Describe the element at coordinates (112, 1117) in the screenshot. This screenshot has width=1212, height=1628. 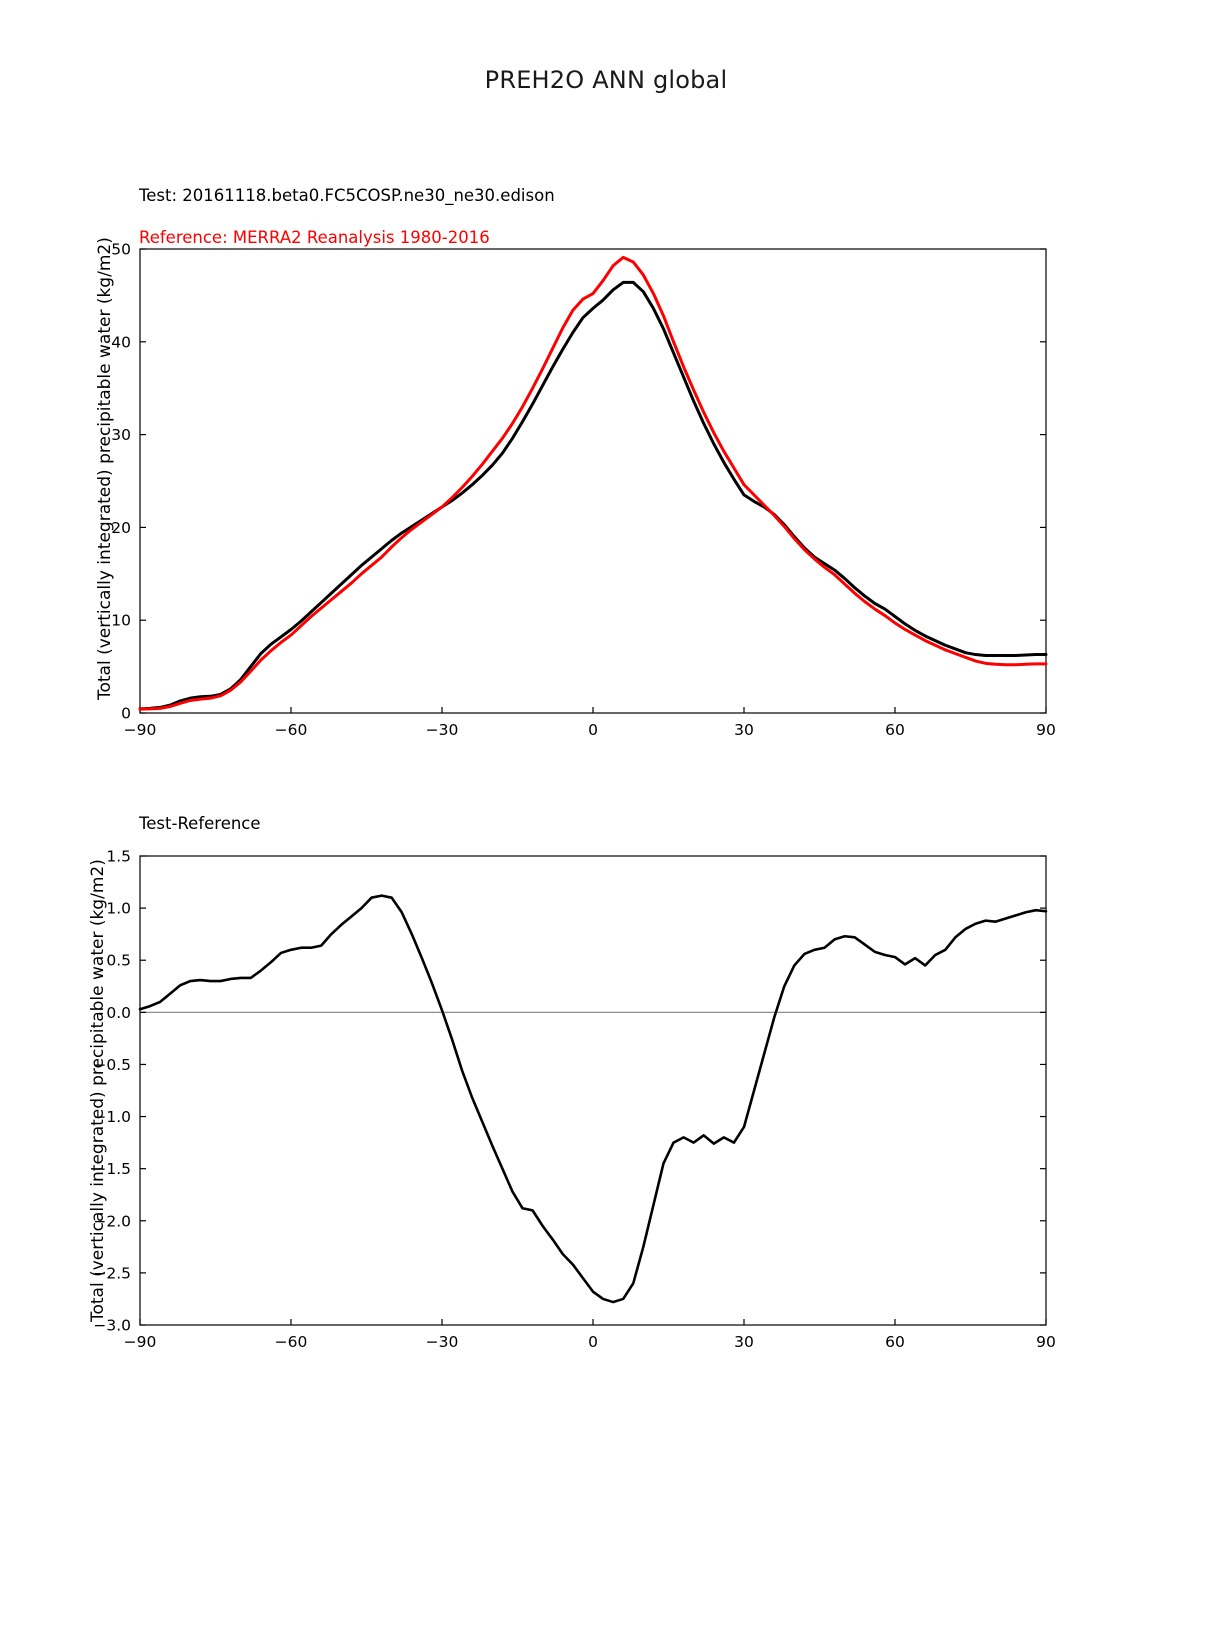
I see `y-tick-label: −1.0` at that location.